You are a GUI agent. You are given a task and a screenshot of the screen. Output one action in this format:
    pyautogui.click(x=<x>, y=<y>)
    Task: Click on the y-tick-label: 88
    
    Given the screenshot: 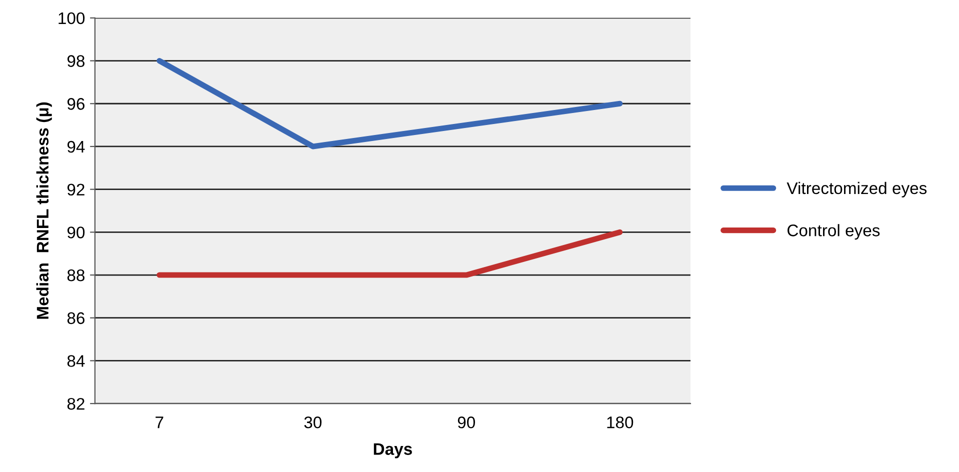 What is the action you would take?
    pyautogui.click(x=75, y=275)
    